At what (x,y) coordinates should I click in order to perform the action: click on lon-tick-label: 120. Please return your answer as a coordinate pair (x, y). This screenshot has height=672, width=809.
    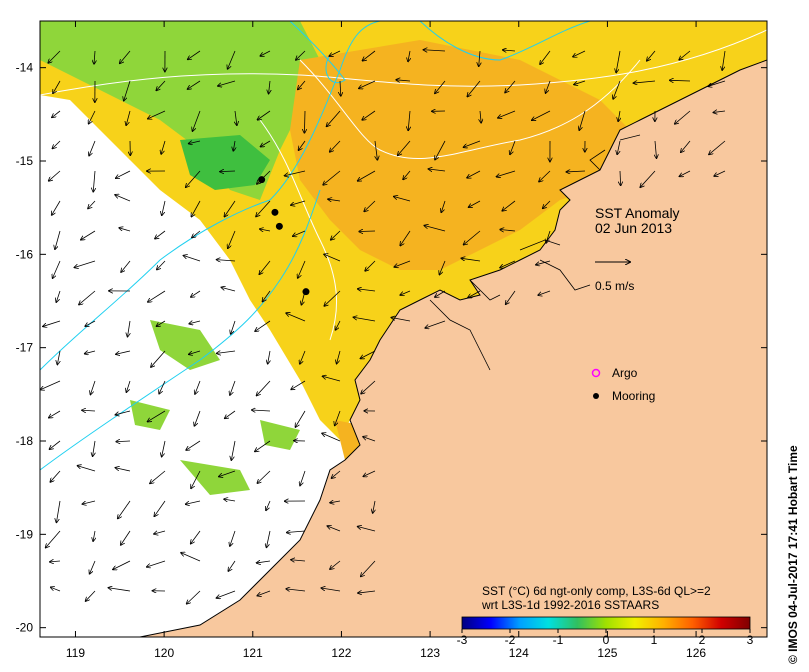
    Looking at the image, I should click on (164, 653).